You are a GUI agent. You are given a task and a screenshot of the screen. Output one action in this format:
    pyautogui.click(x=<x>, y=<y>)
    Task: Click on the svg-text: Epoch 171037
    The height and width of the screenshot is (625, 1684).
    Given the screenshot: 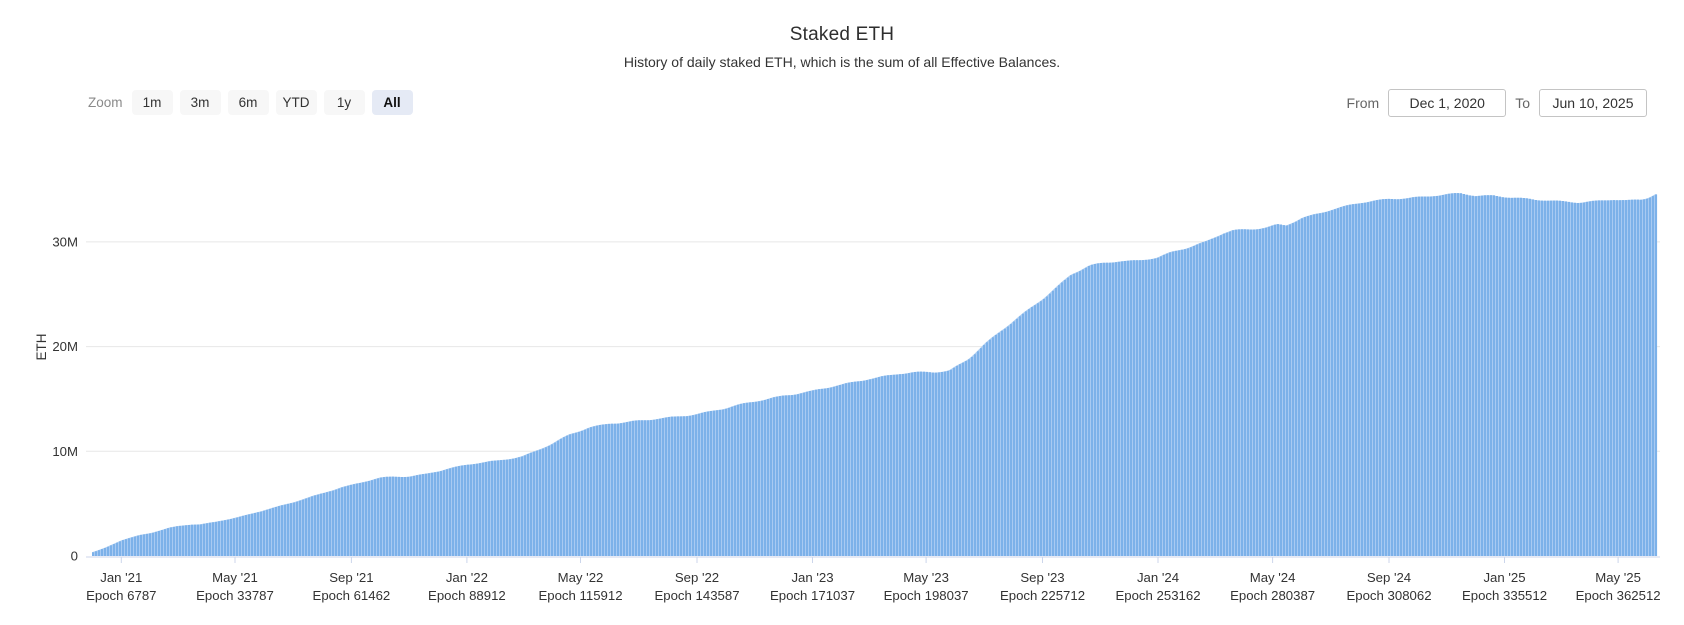 What is the action you would take?
    pyautogui.click(x=812, y=595)
    